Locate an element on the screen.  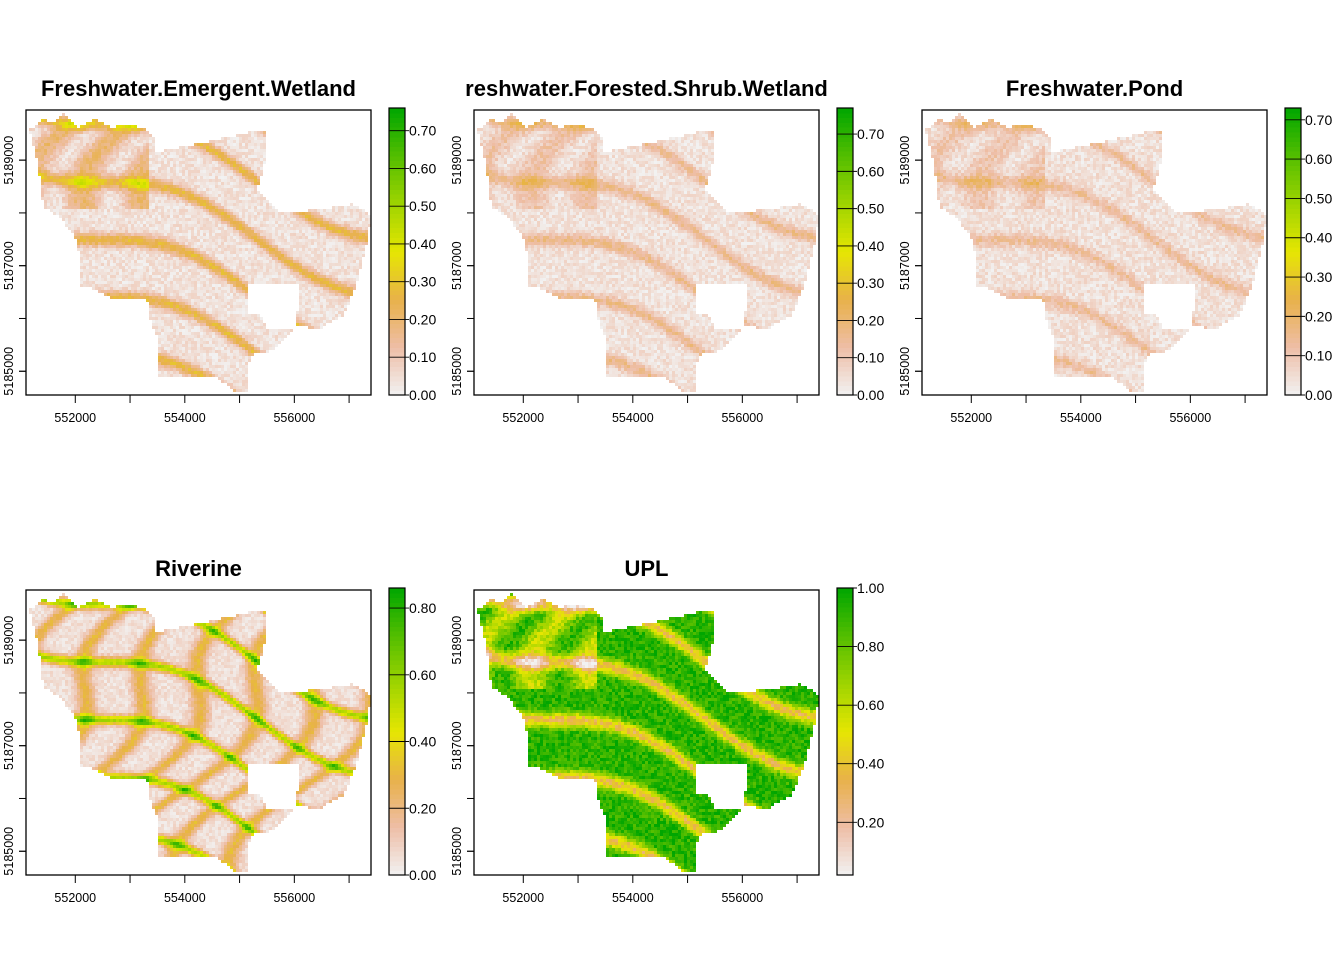
y-tick-label: 5187000 is located at coordinates (9, 265).